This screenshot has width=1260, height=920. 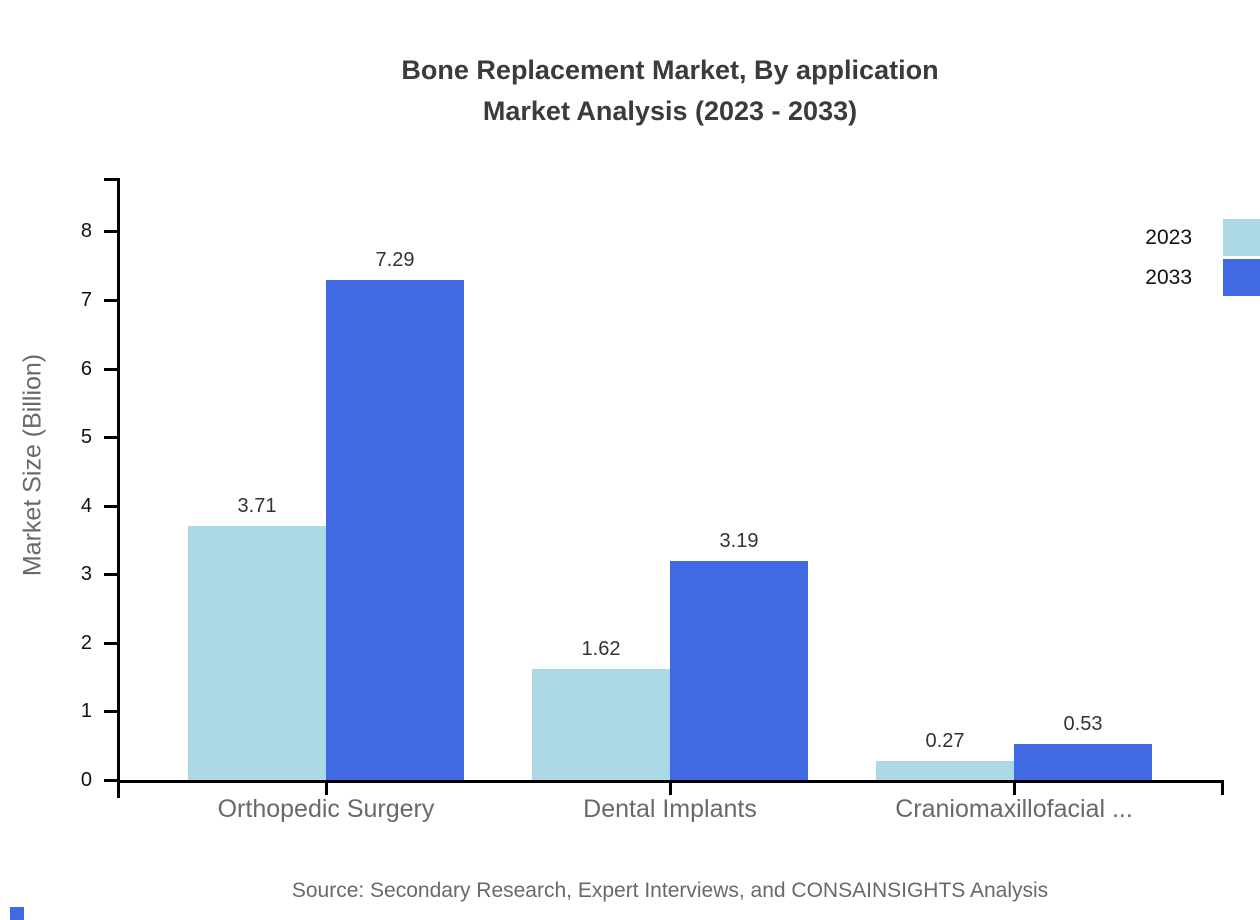 What do you see at coordinates (86, 368) in the screenshot?
I see `y-tick-label: 6` at bounding box center [86, 368].